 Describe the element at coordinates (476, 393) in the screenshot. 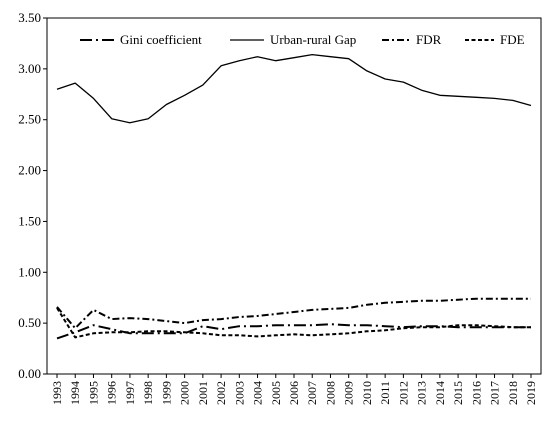

I see `x-tick-label: 2016` at that location.